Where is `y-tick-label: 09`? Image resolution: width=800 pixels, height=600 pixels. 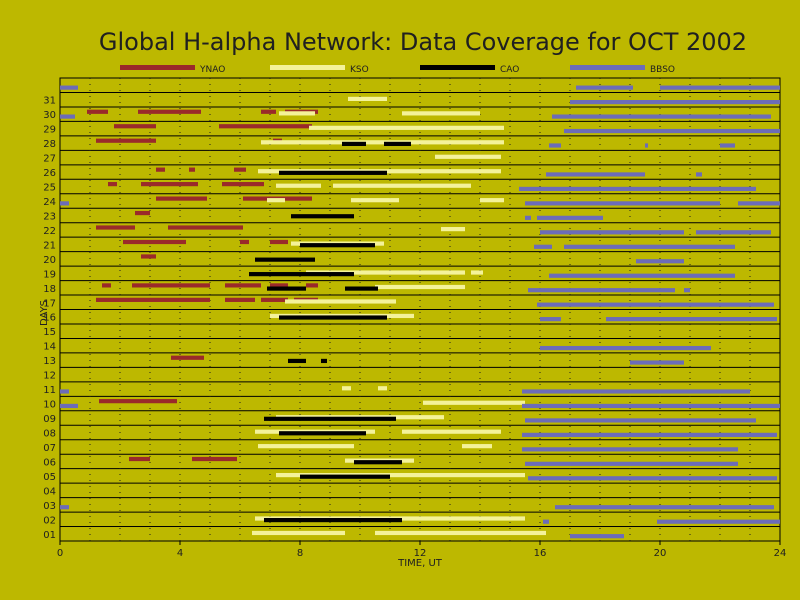
y-tick-label: 09 is located at coordinates (49, 419).